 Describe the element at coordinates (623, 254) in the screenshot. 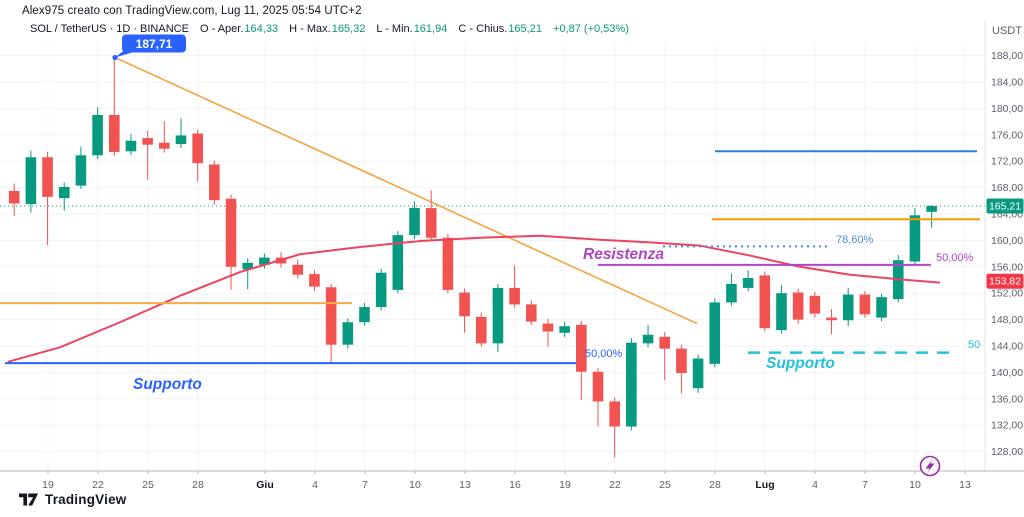

I see `resistenza-label: Resistenza` at that location.